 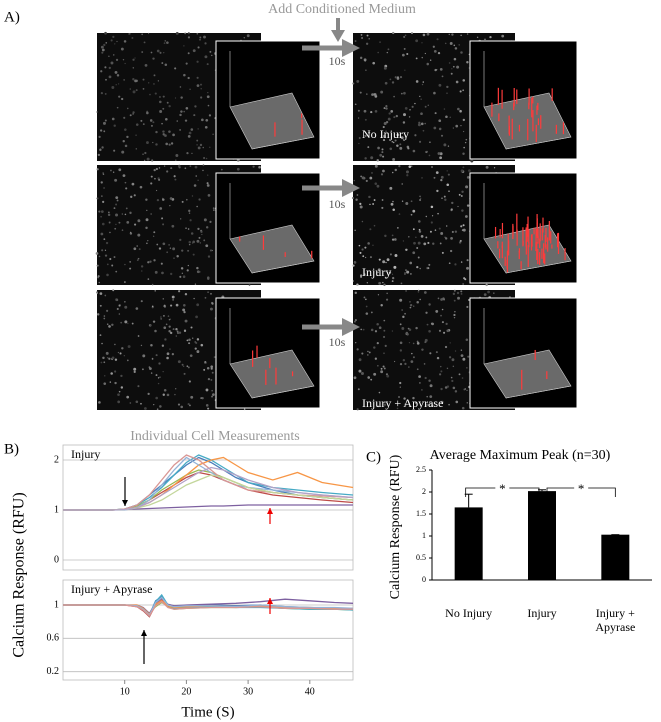 What do you see at coordinates (215, 436) in the screenshot?
I see `panel-title: Individual Cell Measurements` at bounding box center [215, 436].